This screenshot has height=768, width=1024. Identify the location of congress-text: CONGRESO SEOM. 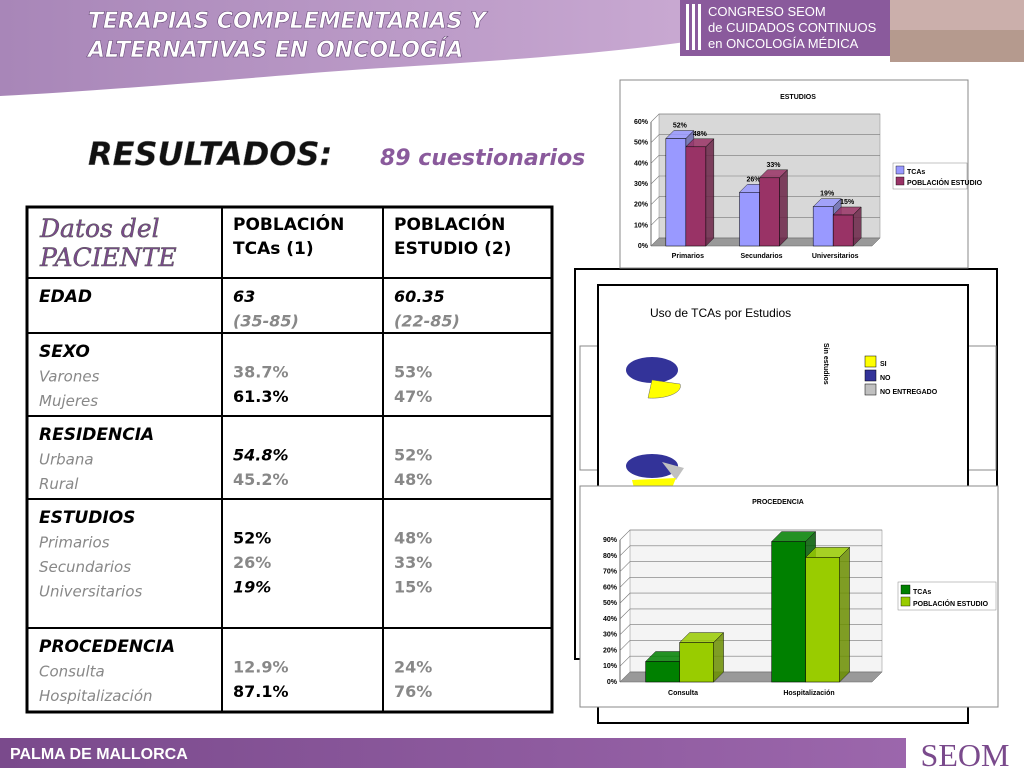
(767, 11).